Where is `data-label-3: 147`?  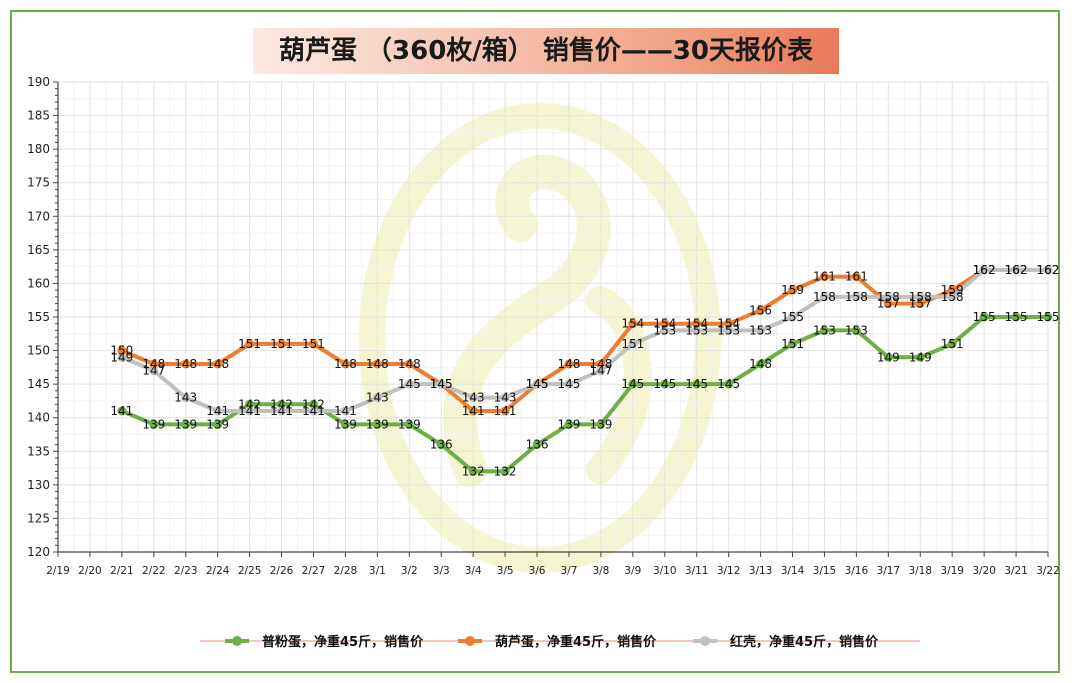 data-label-3: 147 is located at coordinates (153, 371).